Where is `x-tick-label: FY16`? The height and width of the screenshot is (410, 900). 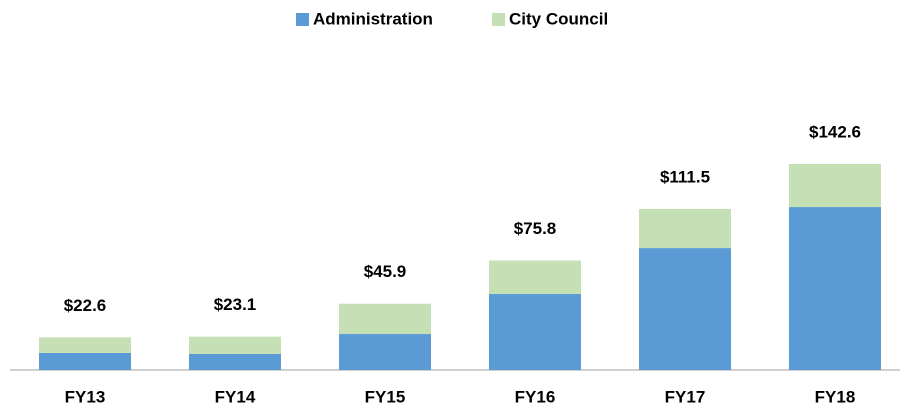
x-tick-label: FY16 is located at coordinates (535, 396).